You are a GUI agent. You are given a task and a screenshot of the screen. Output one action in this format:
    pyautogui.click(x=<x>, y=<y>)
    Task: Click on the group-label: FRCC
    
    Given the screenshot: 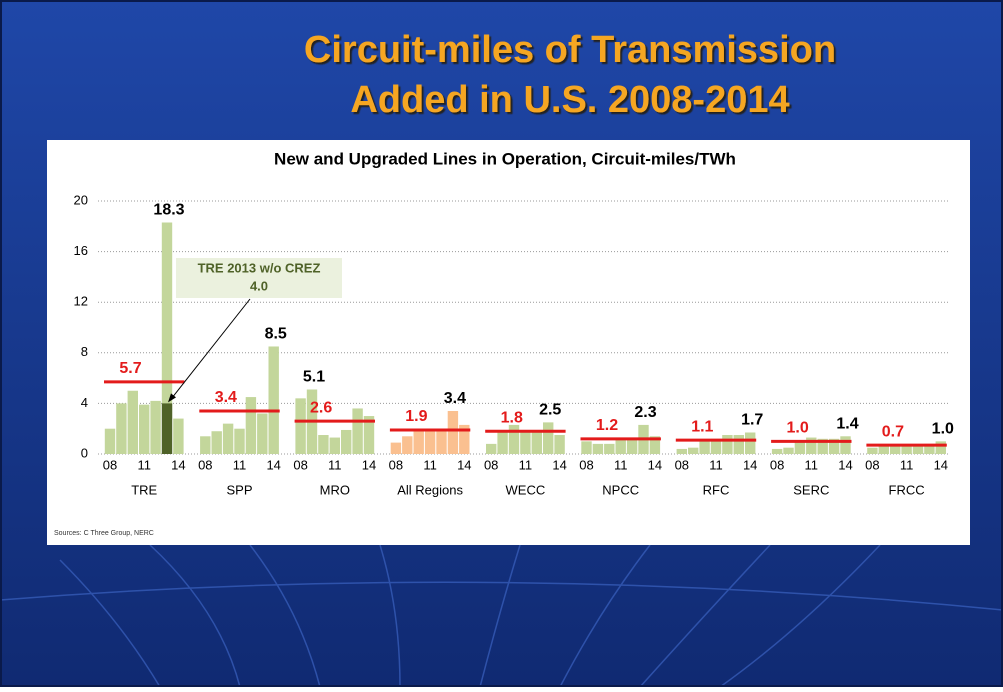 What is the action you would take?
    pyautogui.click(x=907, y=489)
    